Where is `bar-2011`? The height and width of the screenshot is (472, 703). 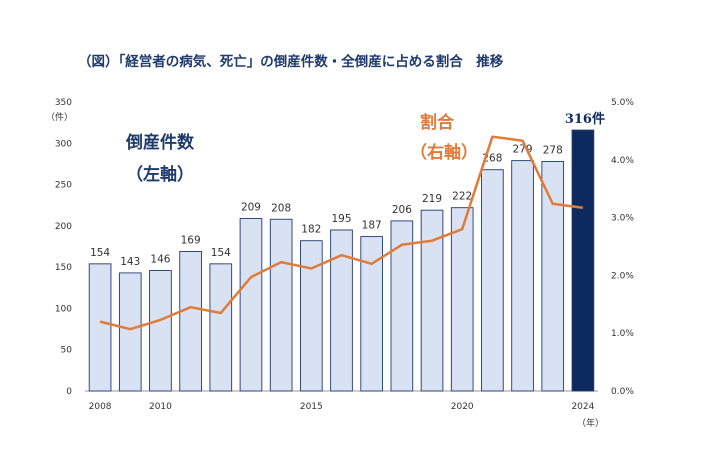
bar-2011 is located at coordinates (190, 321).